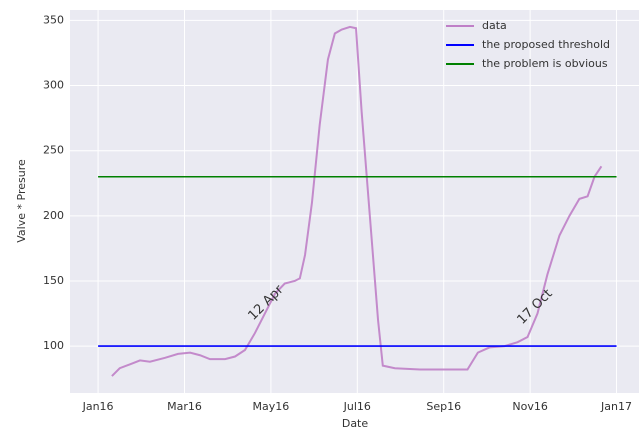  I want to click on x-tick-label: Nov16, so click(529, 406).